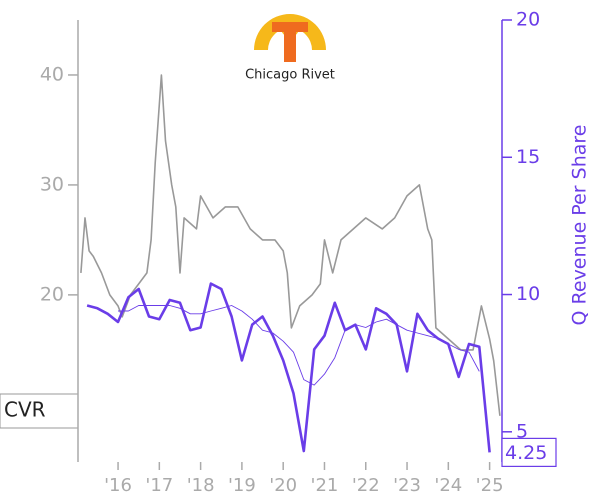 The image size is (600, 500). Describe the element at coordinates (52, 294) in the screenshot. I see `y-tick-label: 20` at that location.